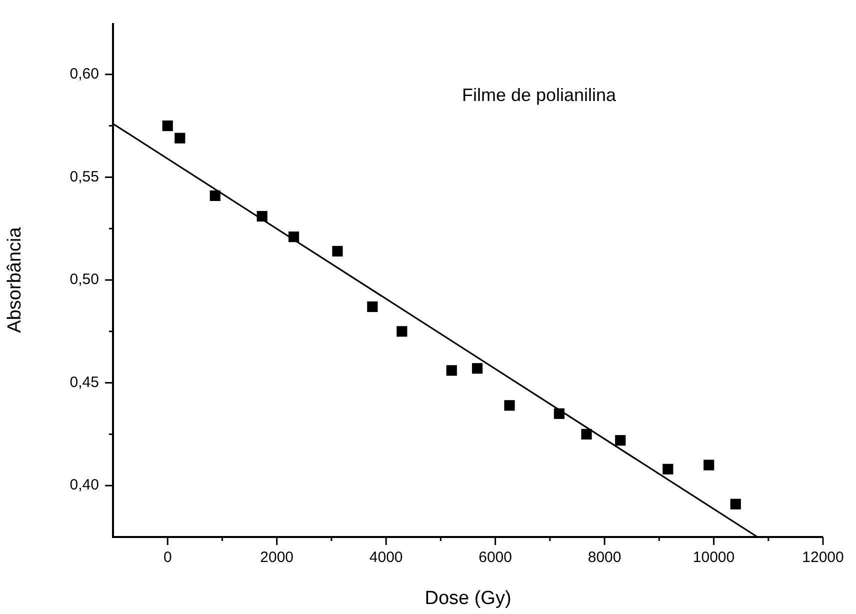  What do you see at coordinates (84, 485) in the screenshot?
I see `y-tick-label: 0,40` at bounding box center [84, 485].